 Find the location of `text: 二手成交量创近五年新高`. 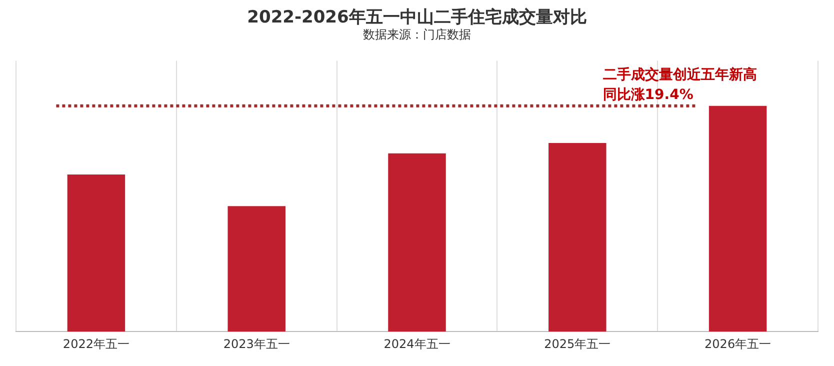

text: 二手成交量创近五年新高 is located at coordinates (679, 74).